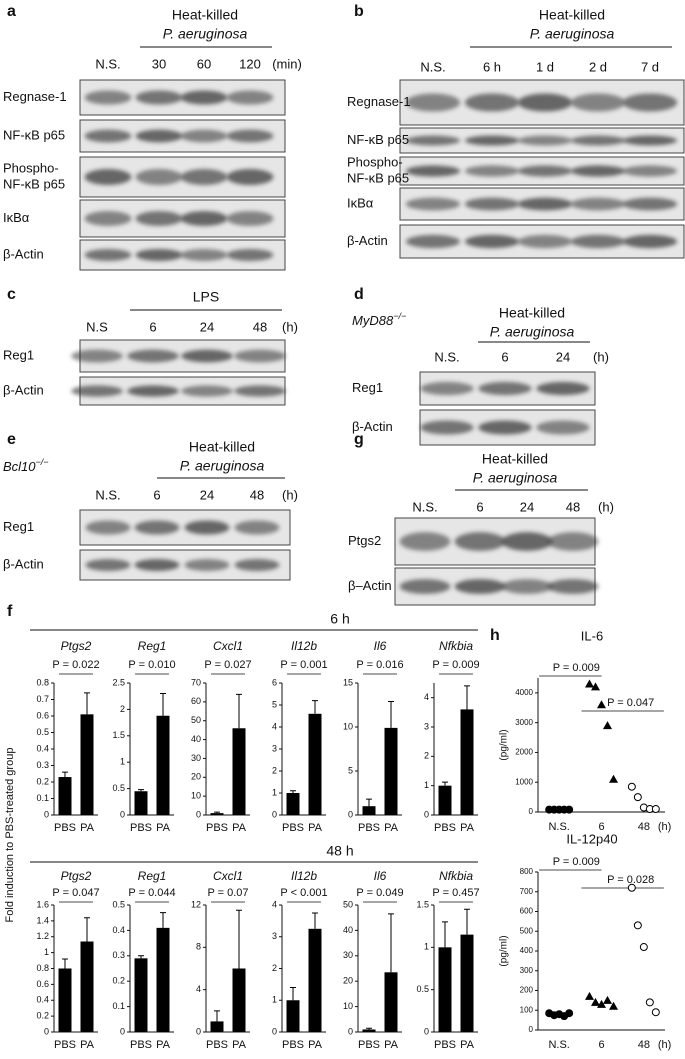 This screenshot has height=1059, width=685. Describe the element at coordinates (359, 11) in the screenshot. I see `panel-label: b` at that location.